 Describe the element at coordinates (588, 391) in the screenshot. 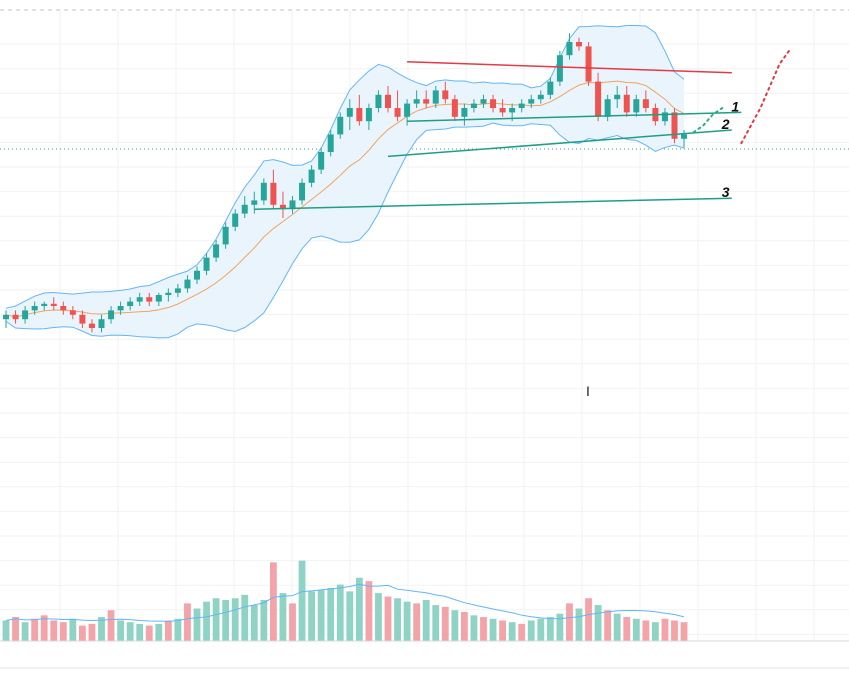

I see `cursor-marker: I` at that location.